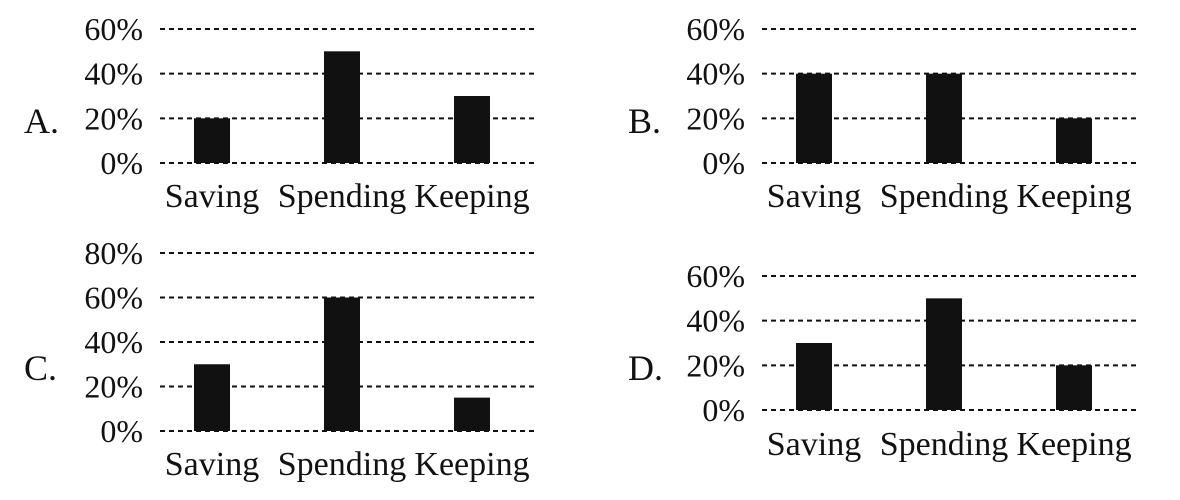 This screenshot has height=500, width=1180. What do you see at coordinates (342, 364) in the screenshot?
I see `bar-c-spending` at bounding box center [342, 364].